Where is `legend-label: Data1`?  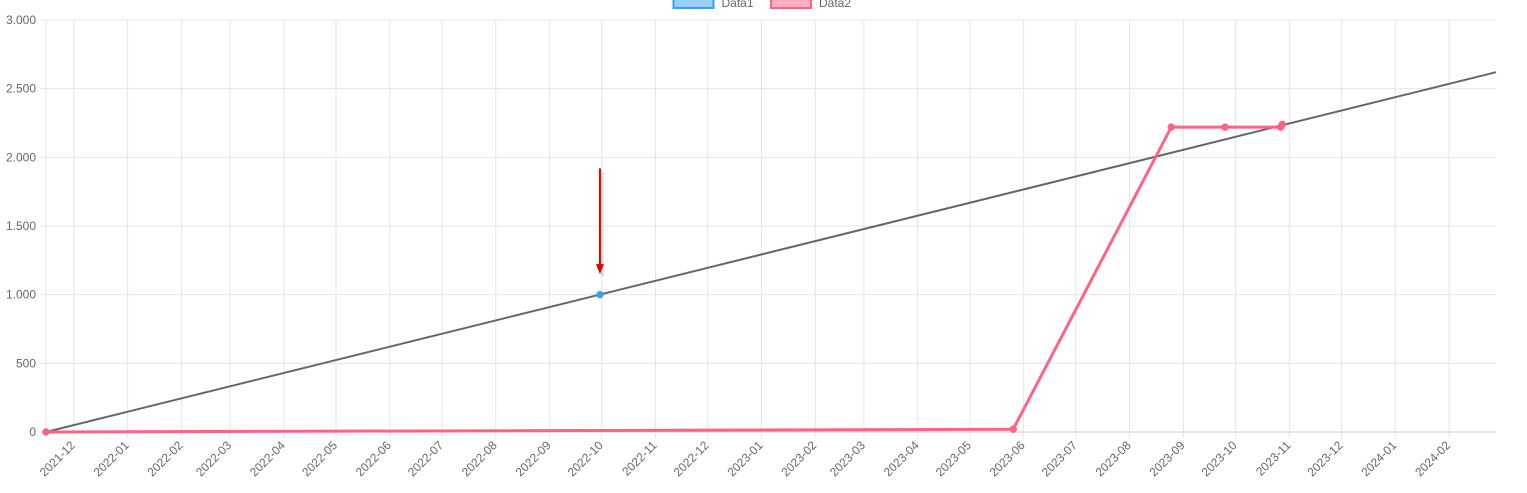 legend-label: Data1 is located at coordinates (738, 5).